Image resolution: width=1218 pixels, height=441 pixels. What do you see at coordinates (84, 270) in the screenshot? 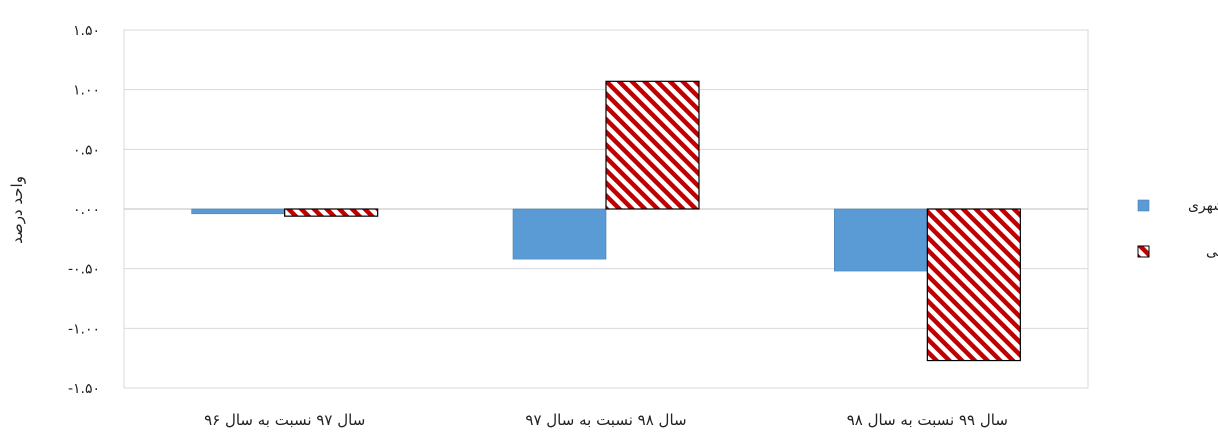
I see `y-tick-label: -۰.۵۰` at bounding box center [84, 270].